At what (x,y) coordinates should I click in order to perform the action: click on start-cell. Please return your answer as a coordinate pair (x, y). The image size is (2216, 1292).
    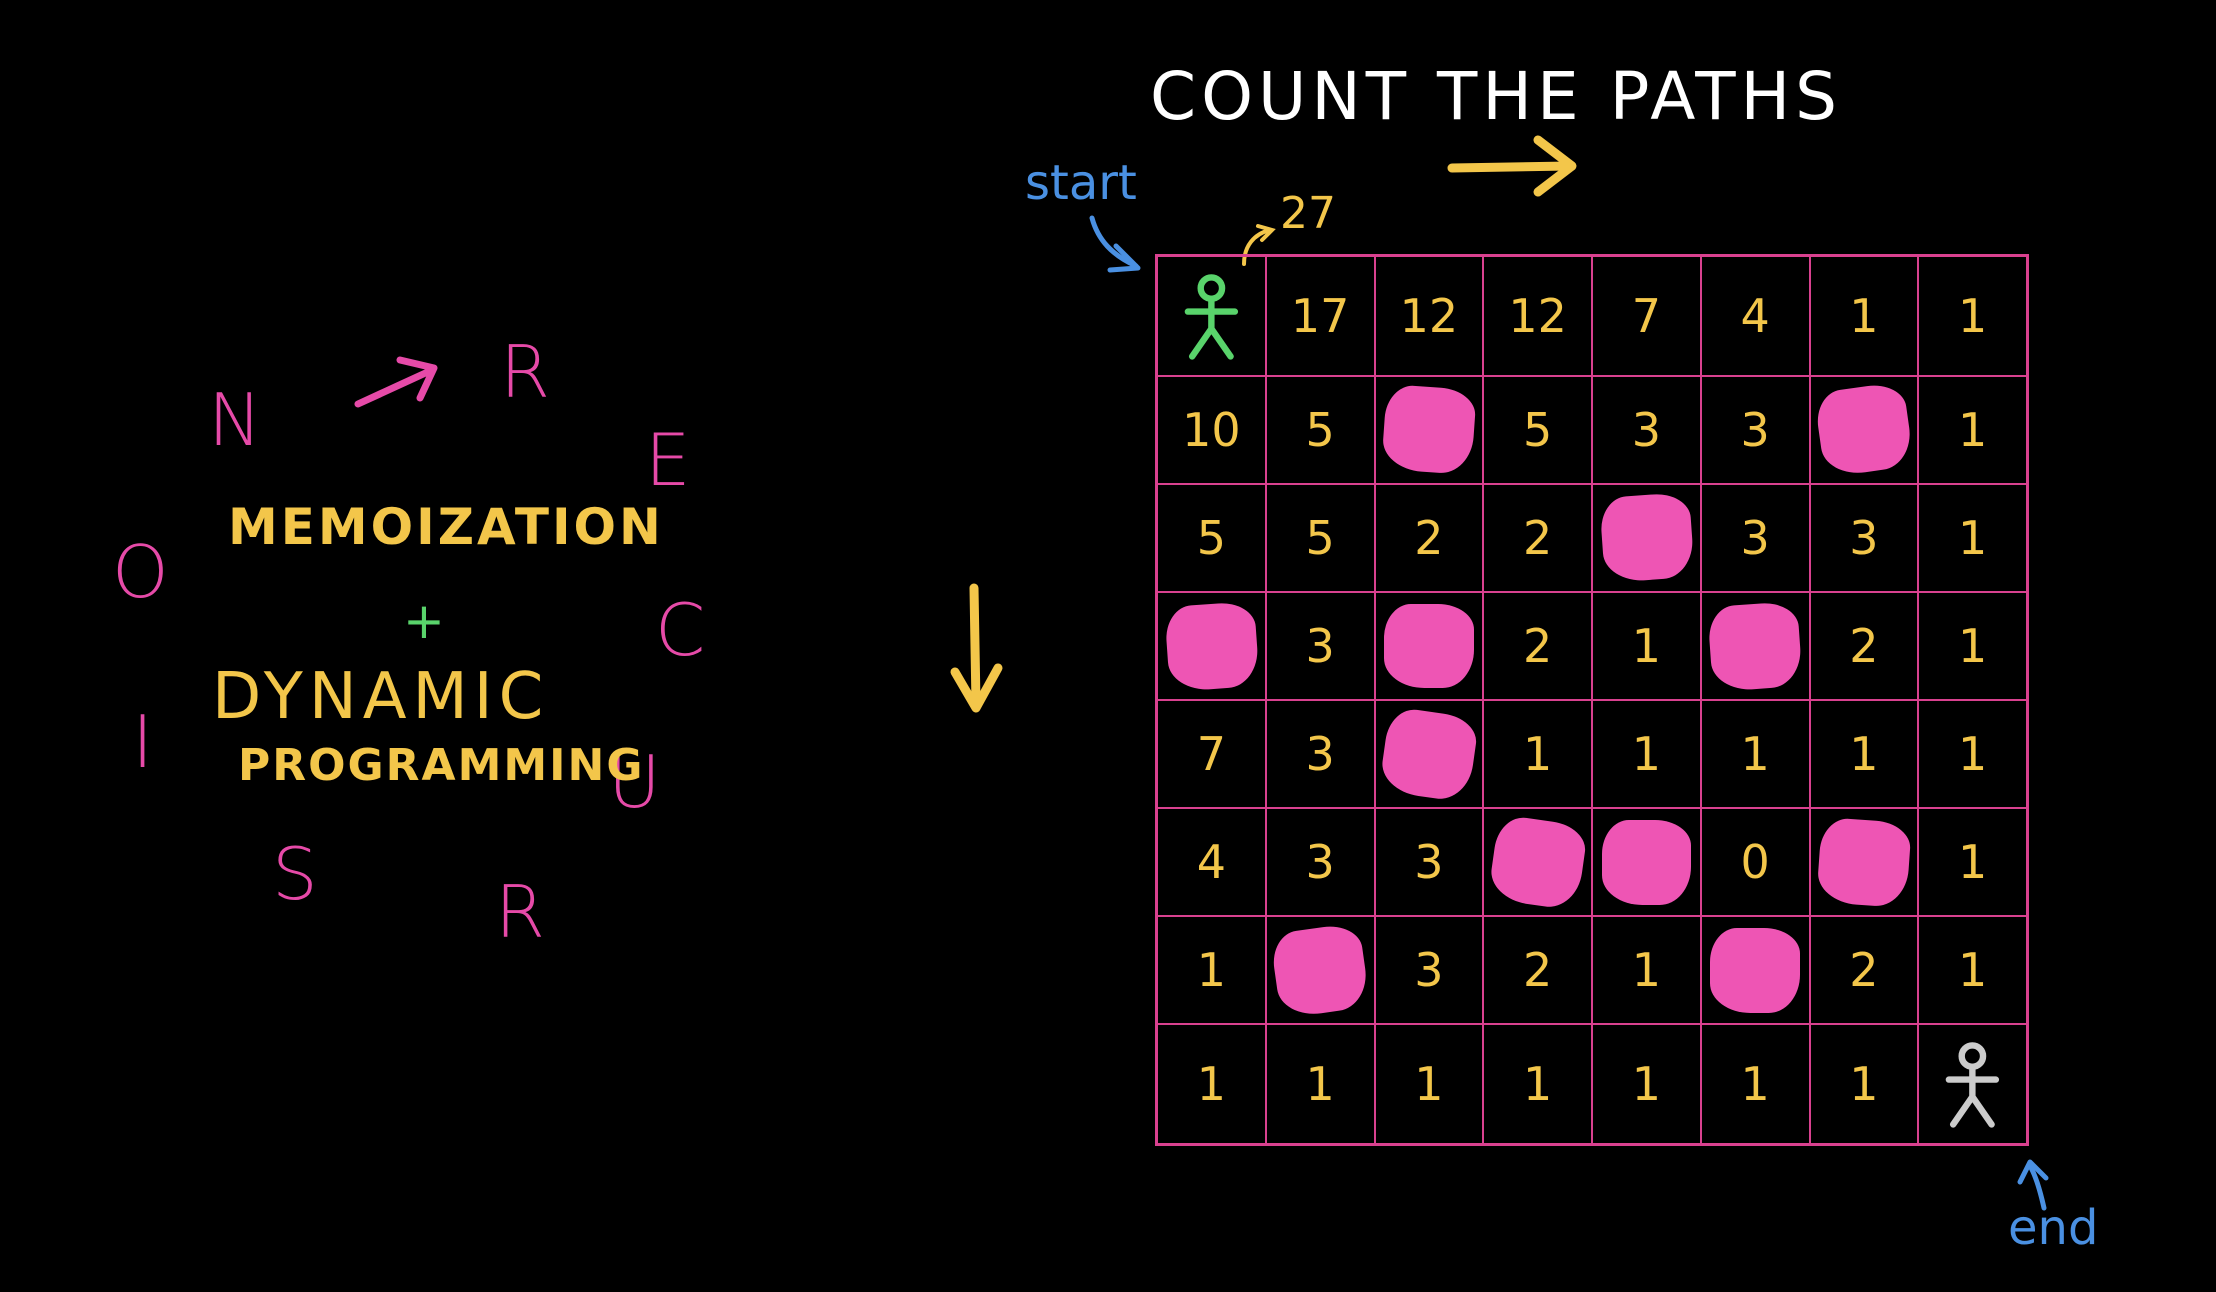
    Looking at the image, I should click on (1211, 316).